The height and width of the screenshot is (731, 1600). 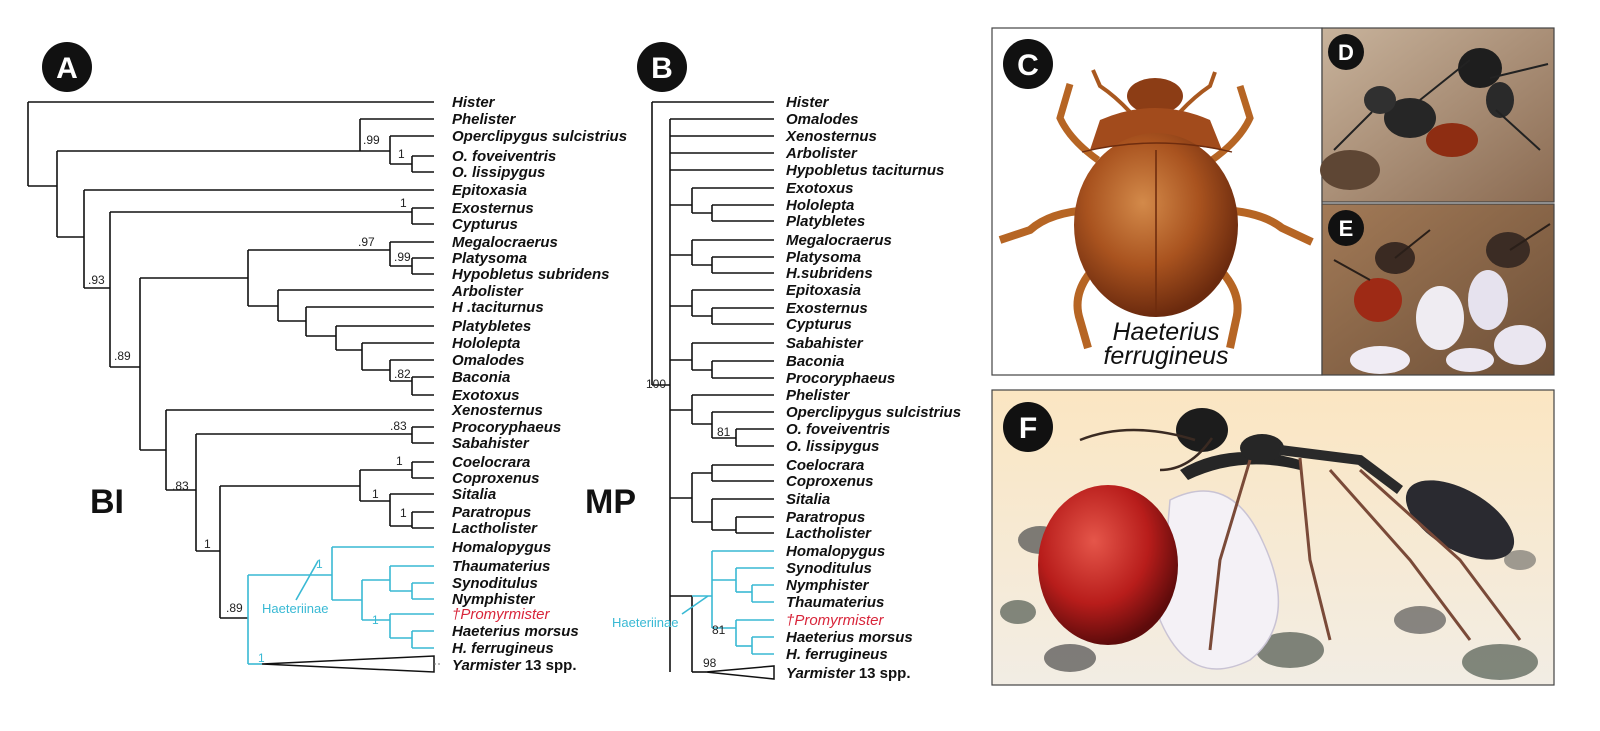 What do you see at coordinates (838, 429) in the screenshot?
I see `mp-taxon: O. foveiventris` at bounding box center [838, 429].